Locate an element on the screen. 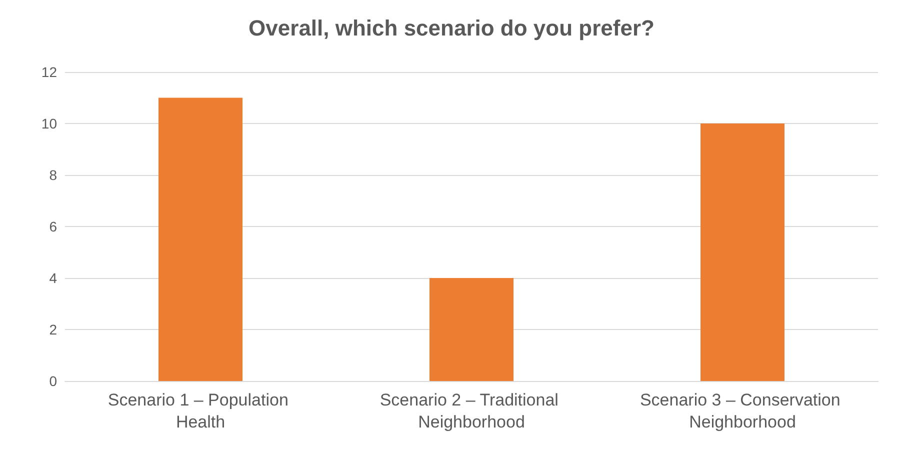 Image resolution: width=903 pixels, height=449 pixels. y-tick-label: 8 is located at coordinates (53, 175).